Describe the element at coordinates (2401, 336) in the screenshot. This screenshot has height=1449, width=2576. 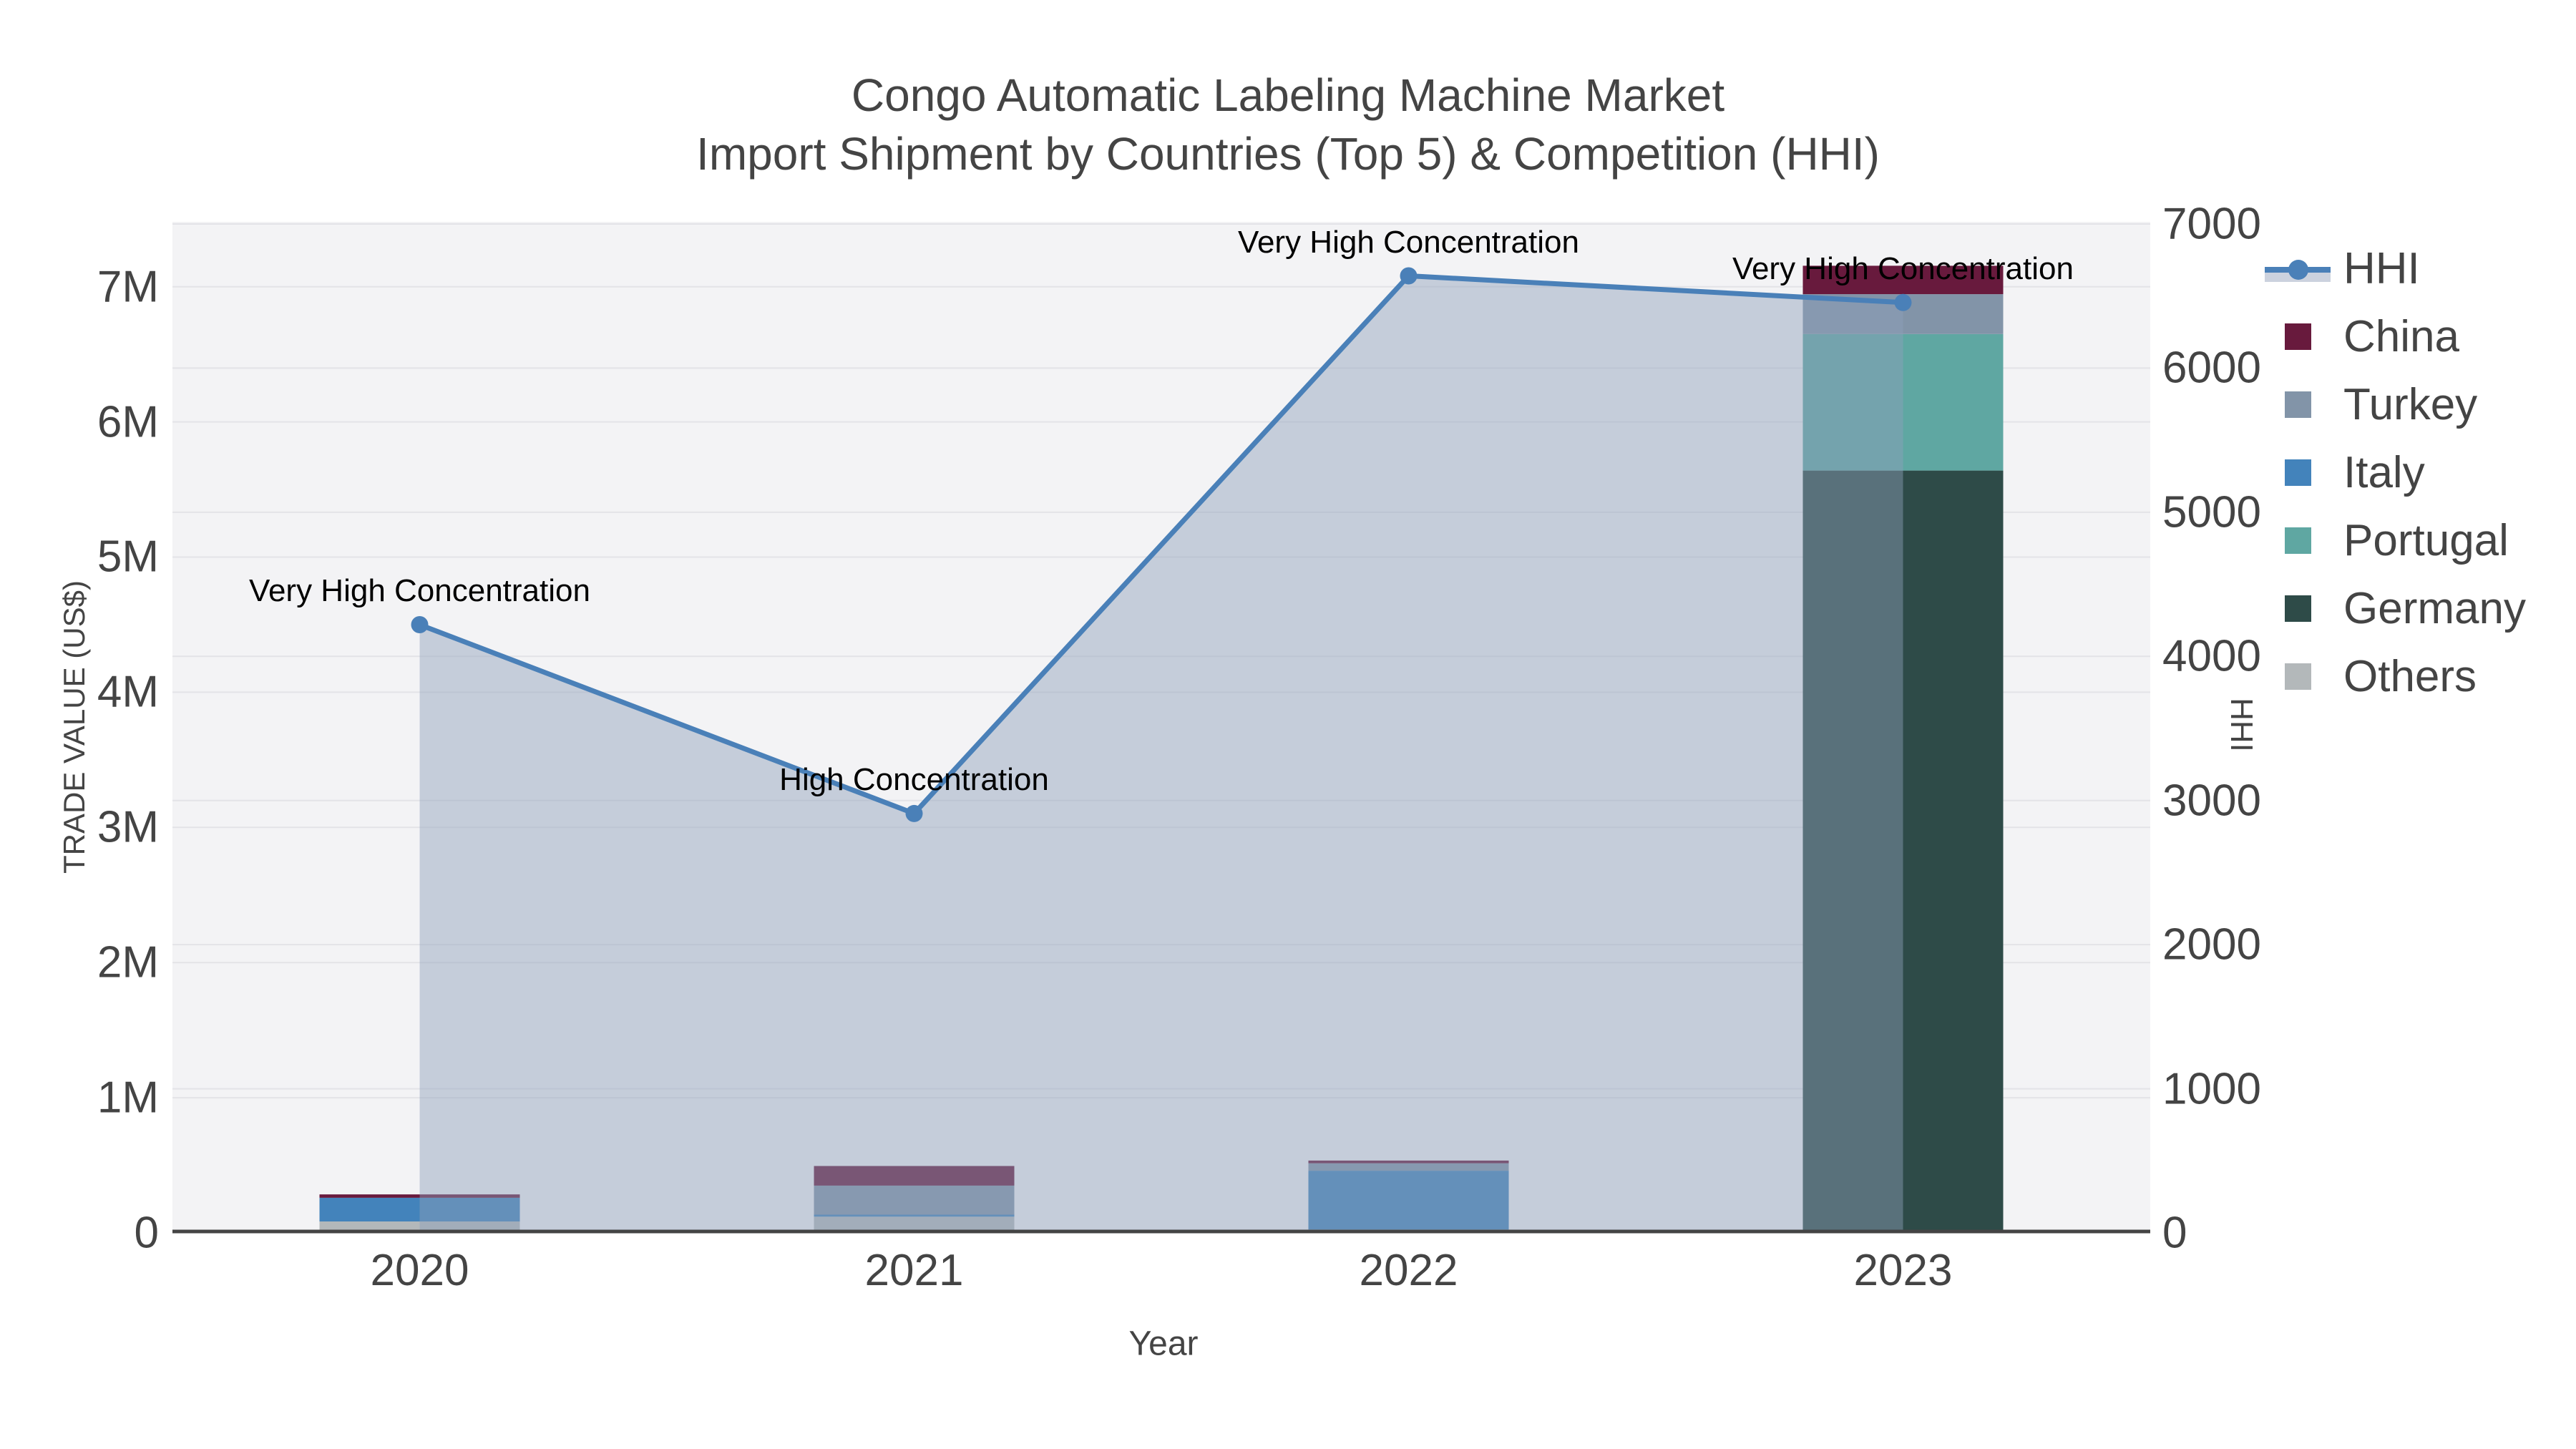
I see `legend-label: China` at that location.